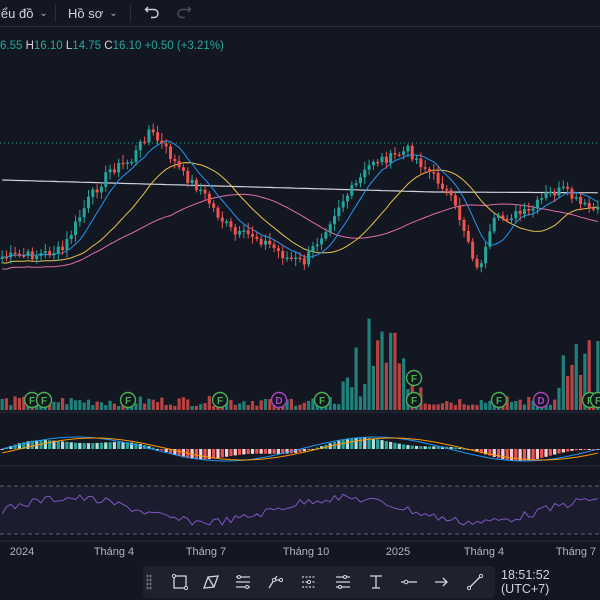  I want to click on rsi-line, so click(299, 509).